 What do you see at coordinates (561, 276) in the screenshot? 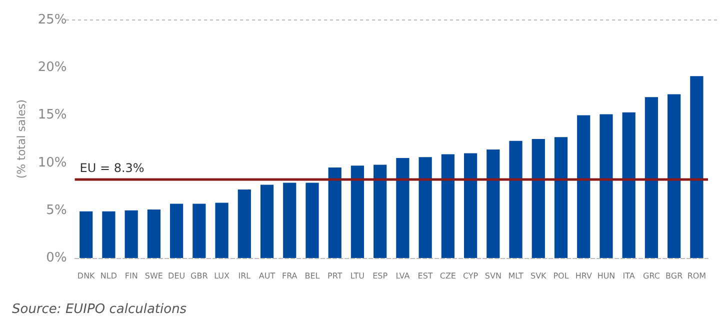
I see `x-tick-label: POL` at bounding box center [561, 276].